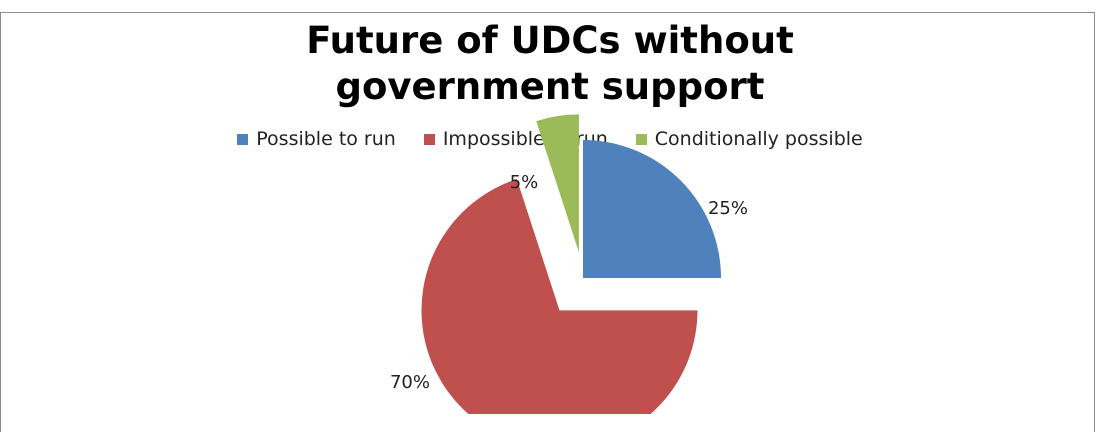 The width and height of the screenshot is (1100, 432). I want to click on legend-item-possible: Possible to run, so click(316, 139).